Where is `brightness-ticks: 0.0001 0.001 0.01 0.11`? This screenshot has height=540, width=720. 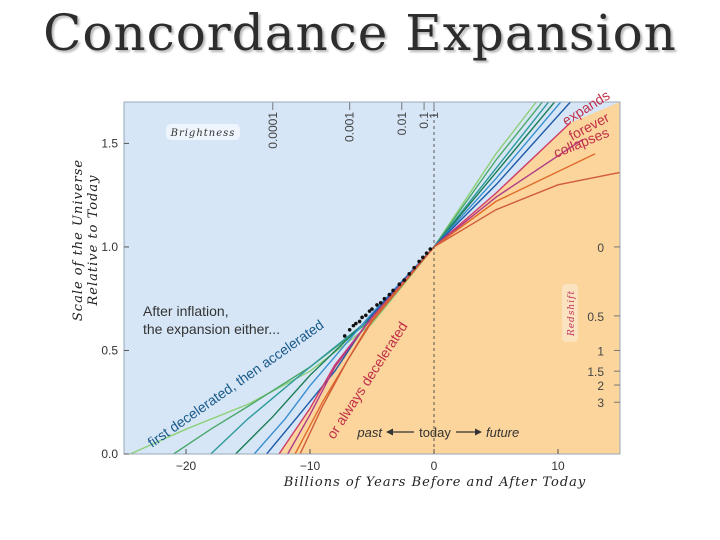
brightness-ticks: 0.0001 0.001 0.01 0.11 is located at coordinates (353, 130).